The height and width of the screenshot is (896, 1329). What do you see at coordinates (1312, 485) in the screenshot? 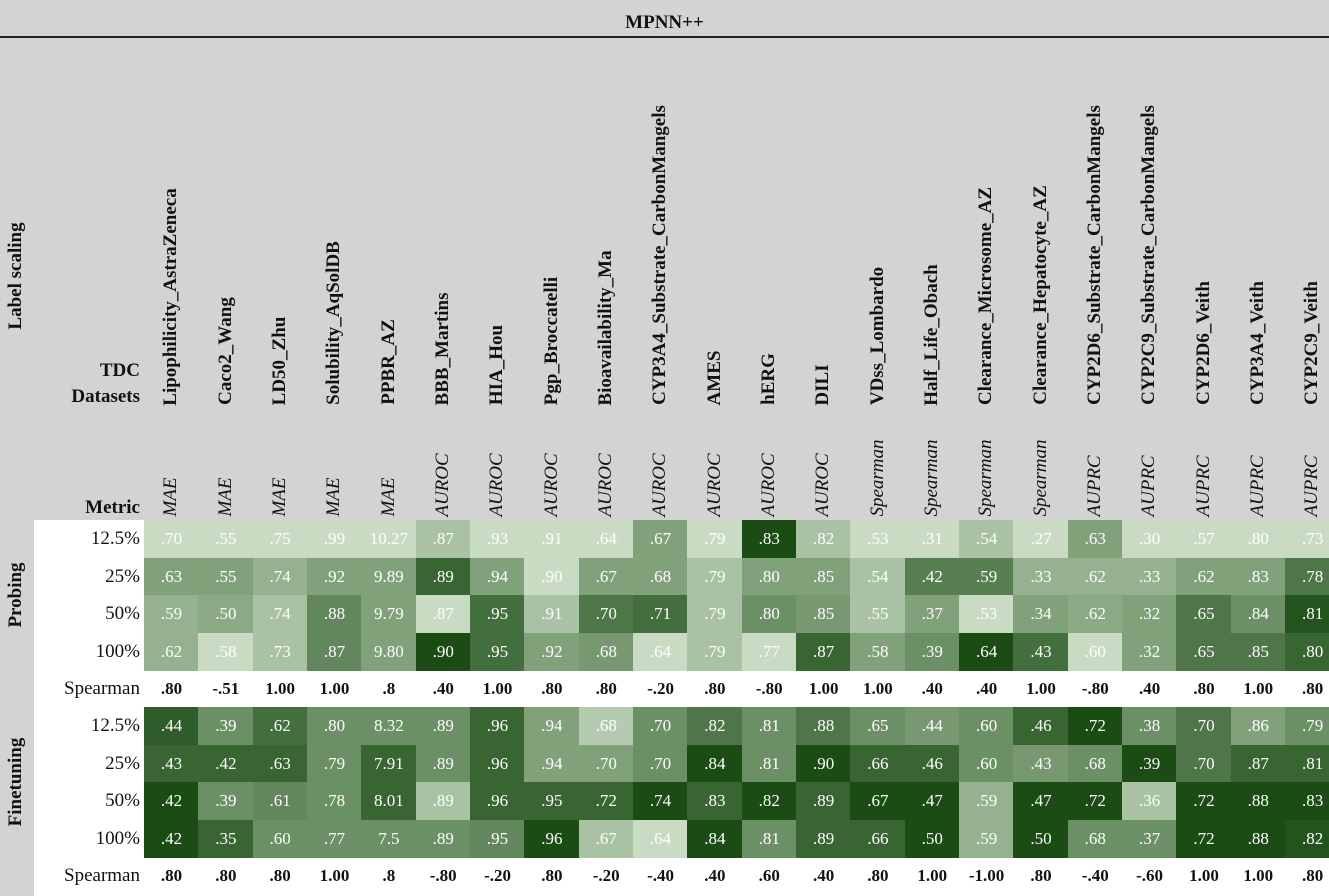
I see `metric-label: AUPRC` at bounding box center [1312, 485].